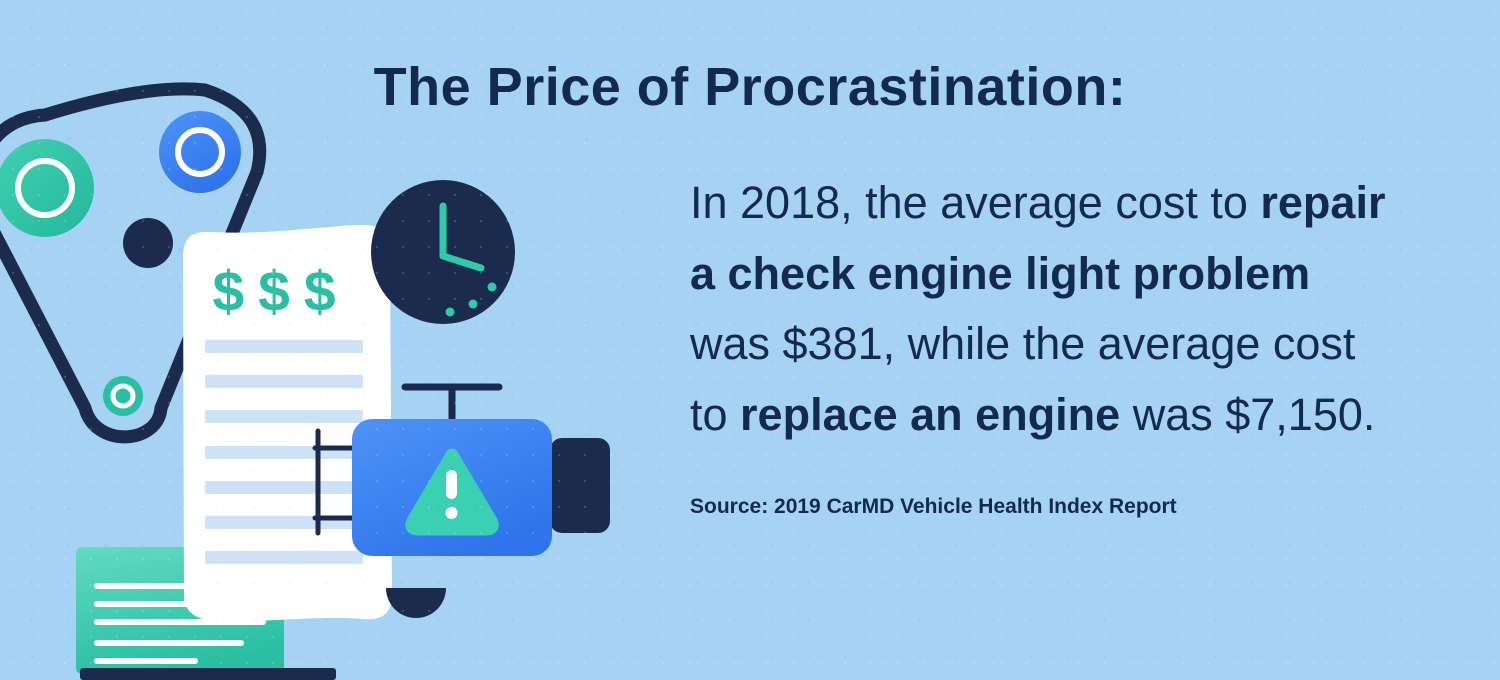 The width and height of the screenshot is (1500, 680). Describe the element at coordinates (287, 423) in the screenshot. I see `receipt-icon: $$$` at that location.